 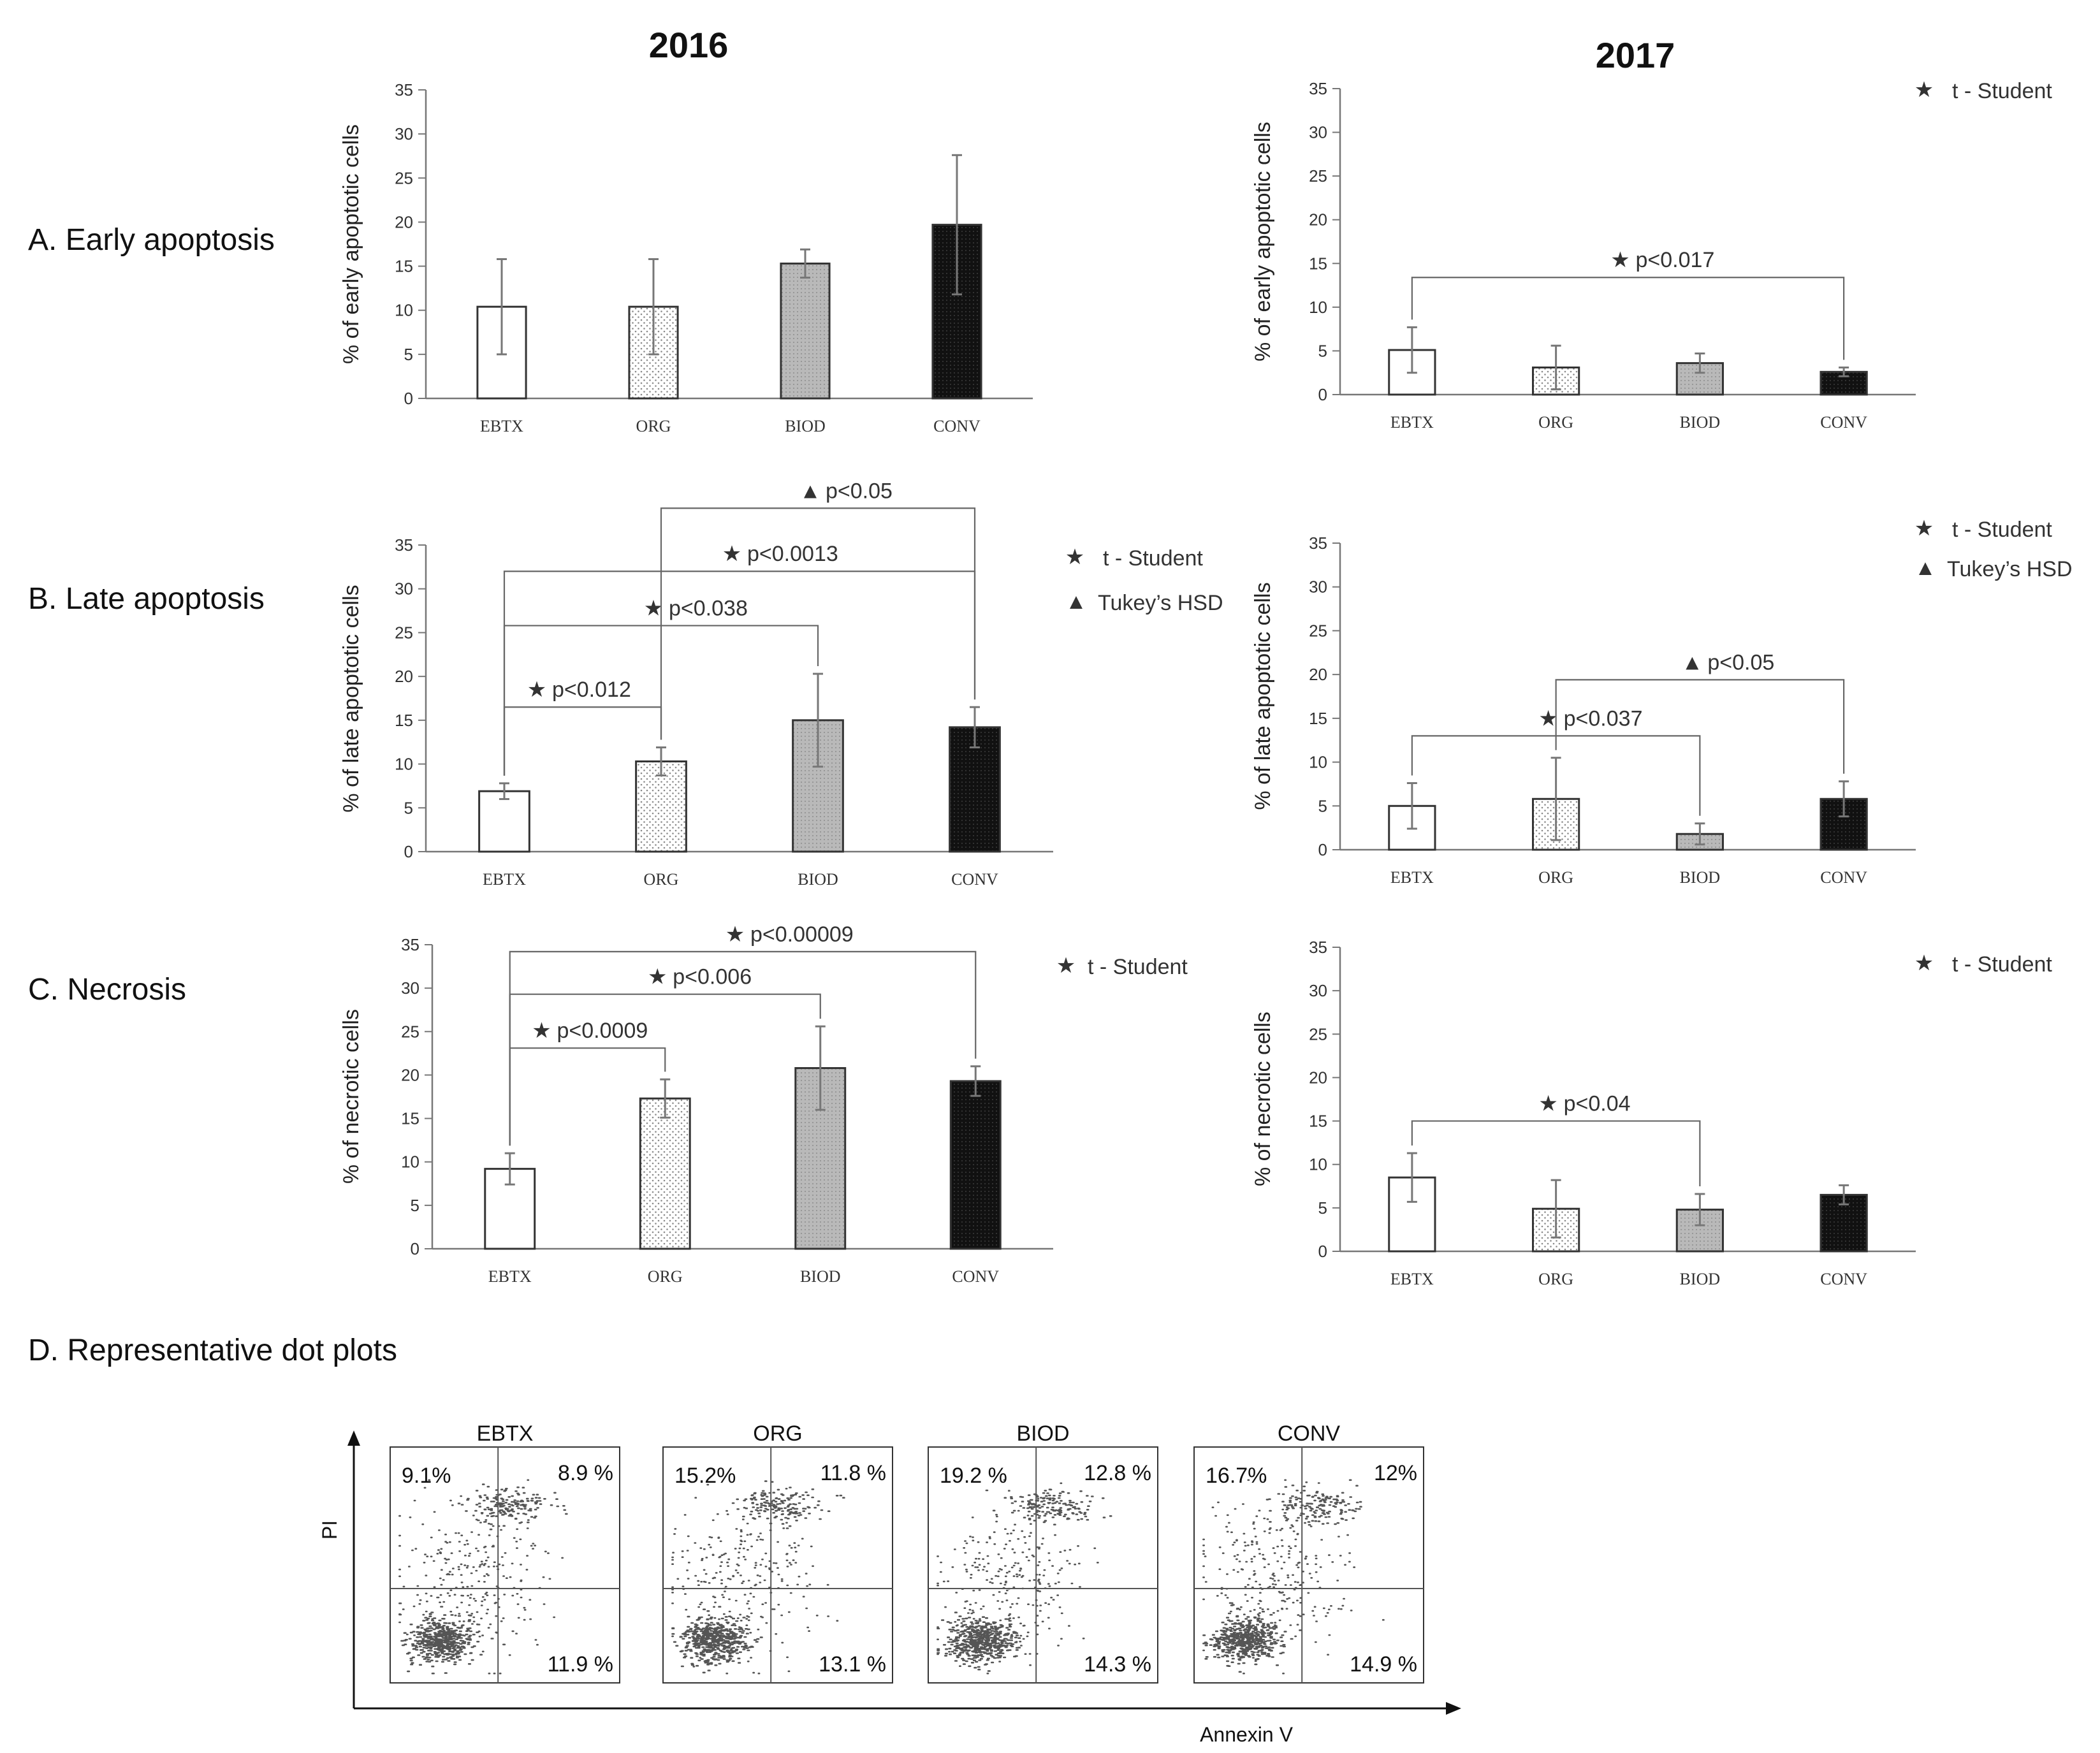 What do you see at coordinates (1117, 1665) in the screenshot?
I see `quadrant-lower-right-value: 14.3 %` at bounding box center [1117, 1665].